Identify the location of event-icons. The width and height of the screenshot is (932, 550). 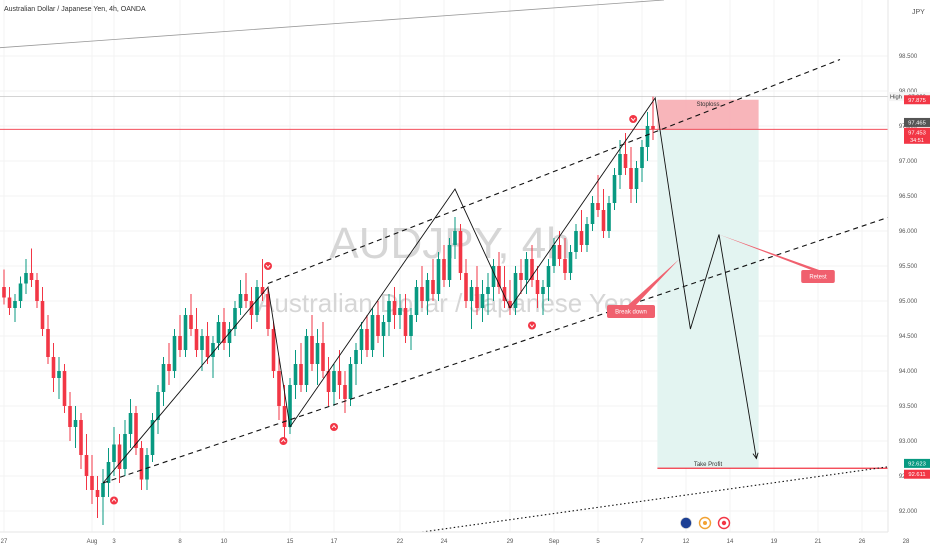
(705, 523).